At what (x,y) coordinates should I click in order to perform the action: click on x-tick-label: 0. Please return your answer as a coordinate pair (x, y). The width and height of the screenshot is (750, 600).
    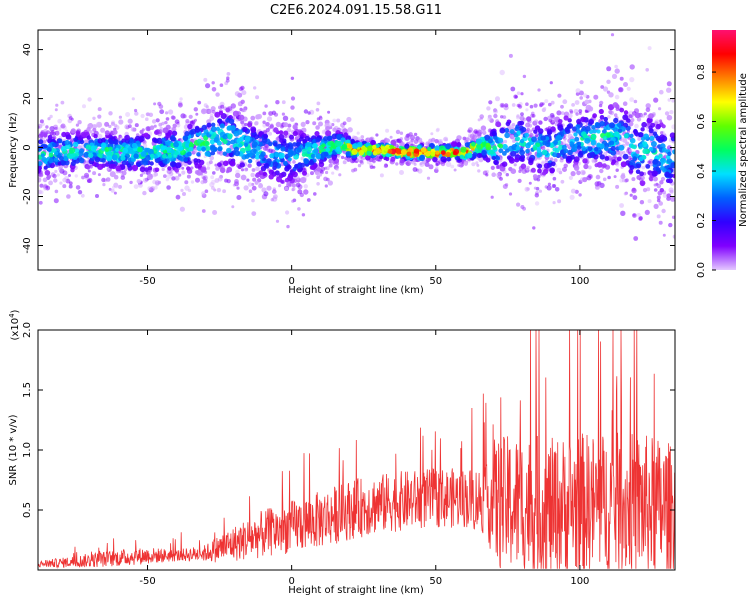
    Looking at the image, I should click on (291, 281).